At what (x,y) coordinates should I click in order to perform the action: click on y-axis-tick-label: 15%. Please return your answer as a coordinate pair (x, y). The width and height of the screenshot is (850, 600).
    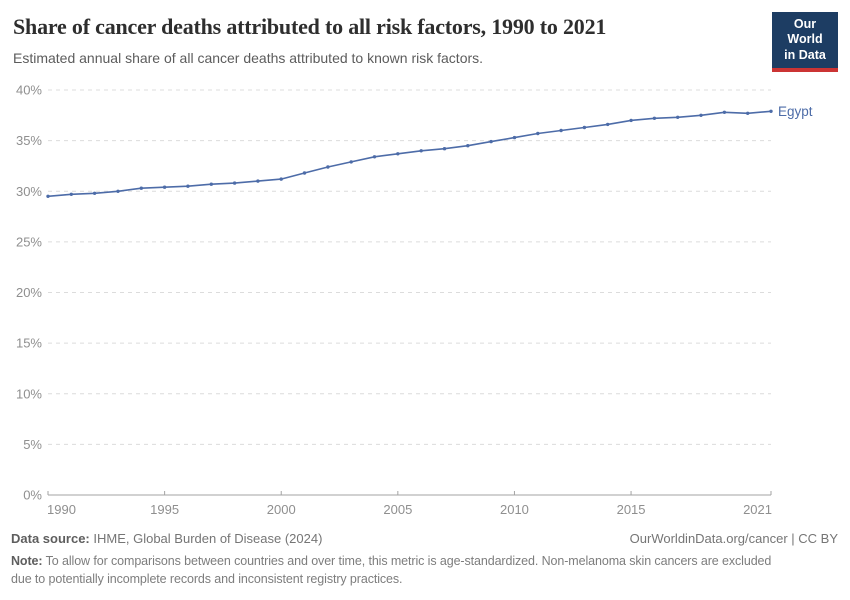
    Looking at the image, I should click on (29, 343).